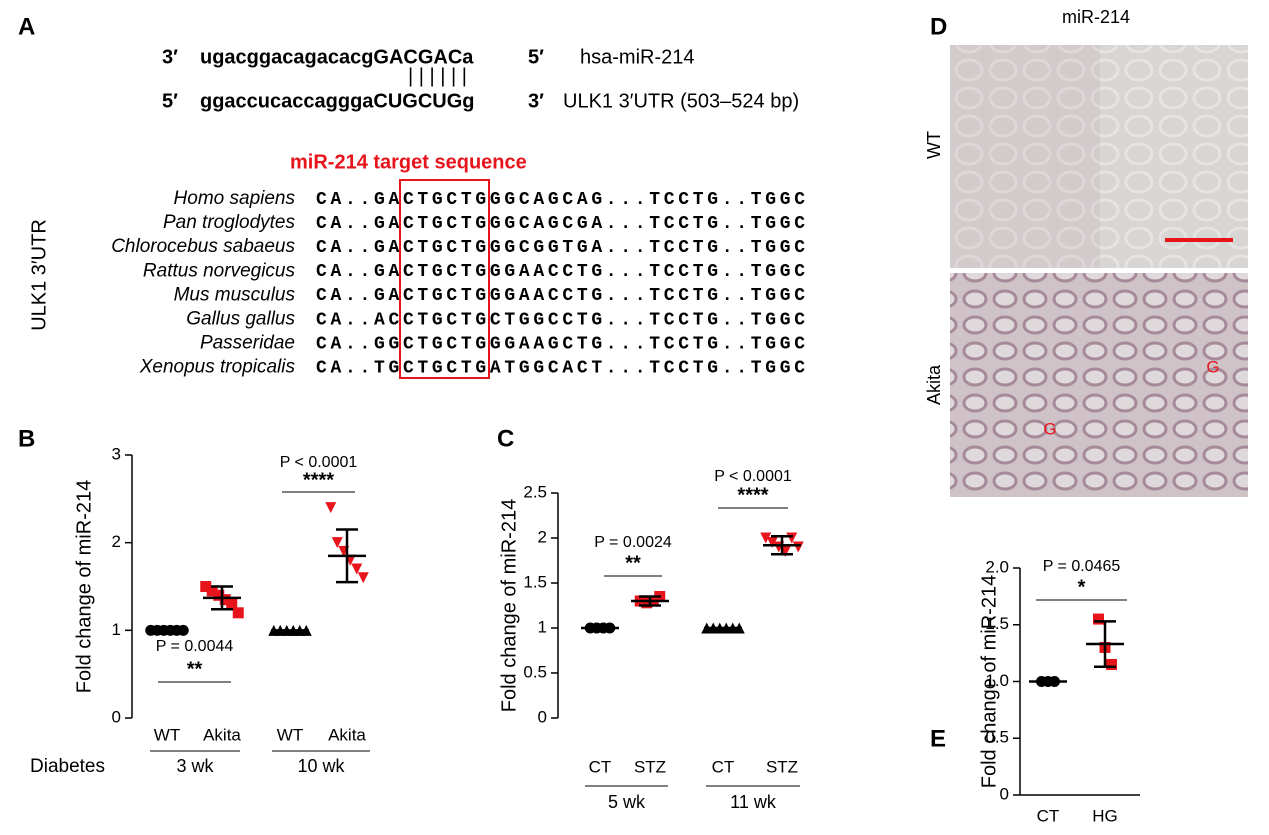 Image resolution: width=1269 pixels, height=835 pixels. What do you see at coordinates (337, 57) in the screenshot?
I see `sequence: ugacggacagacacgGACGACa` at bounding box center [337, 57].